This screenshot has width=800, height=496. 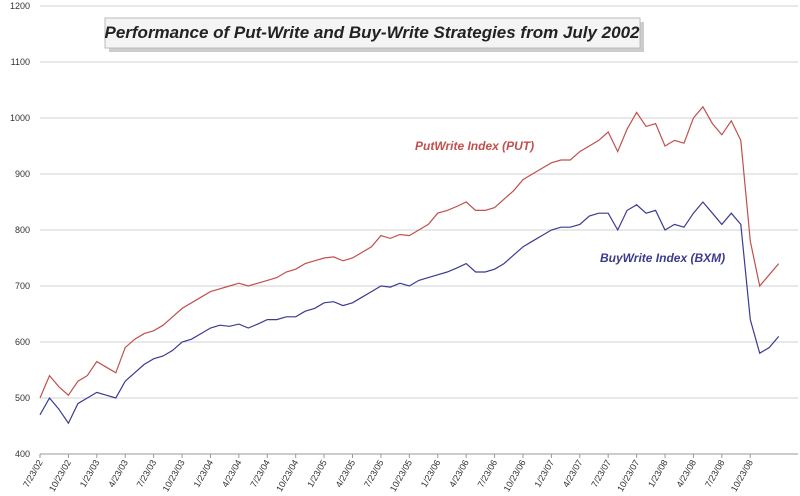 What do you see at coordinates (204, 473) in the screenshot?
I see `x-tick-label: 1/23/04` at bounding box center [204, 473].